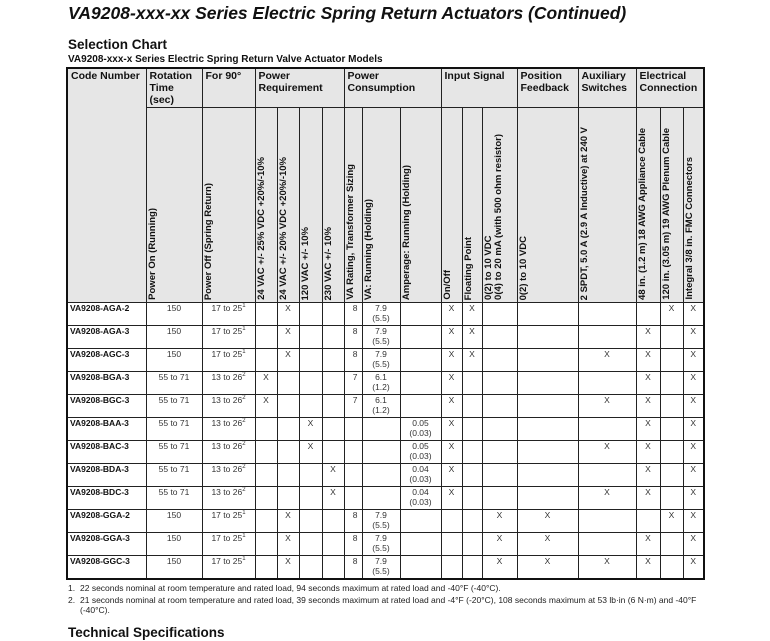 The image size is (770, 641). Describe the element at coordinates (666, 214) in the screenshot. I see `subheader-label: 120 in. (3.05 m) 19 AWG Plenum Cable` at that location.